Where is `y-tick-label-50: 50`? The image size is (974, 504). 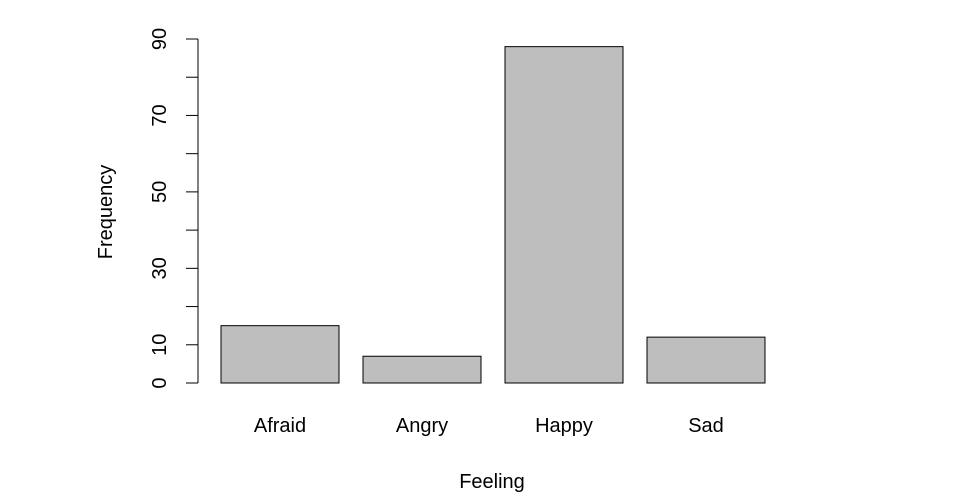 y-tick-label-50: 50 is located at coordinates (160, 192).